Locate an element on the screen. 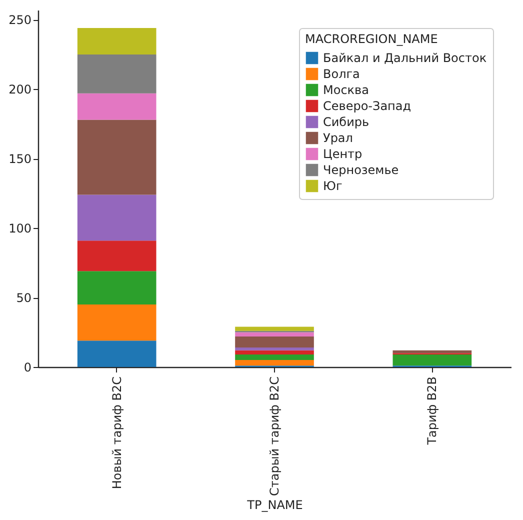 This screenshot has height=520, width=523. legend-label: Байкал и Дальний Восток is located at coordinates (405, 58).